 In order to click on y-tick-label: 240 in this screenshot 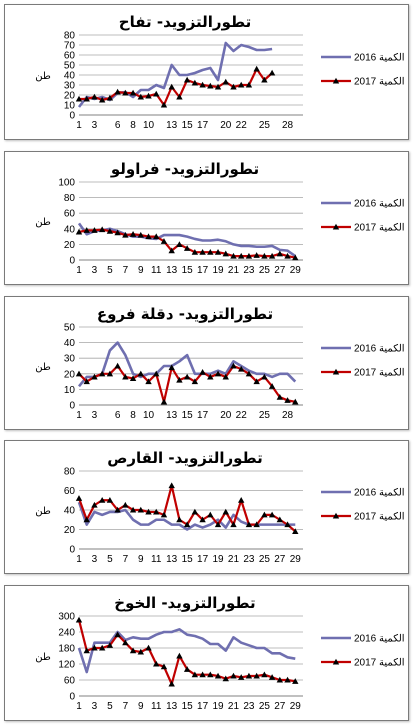, I will do `click(66, 633)`.